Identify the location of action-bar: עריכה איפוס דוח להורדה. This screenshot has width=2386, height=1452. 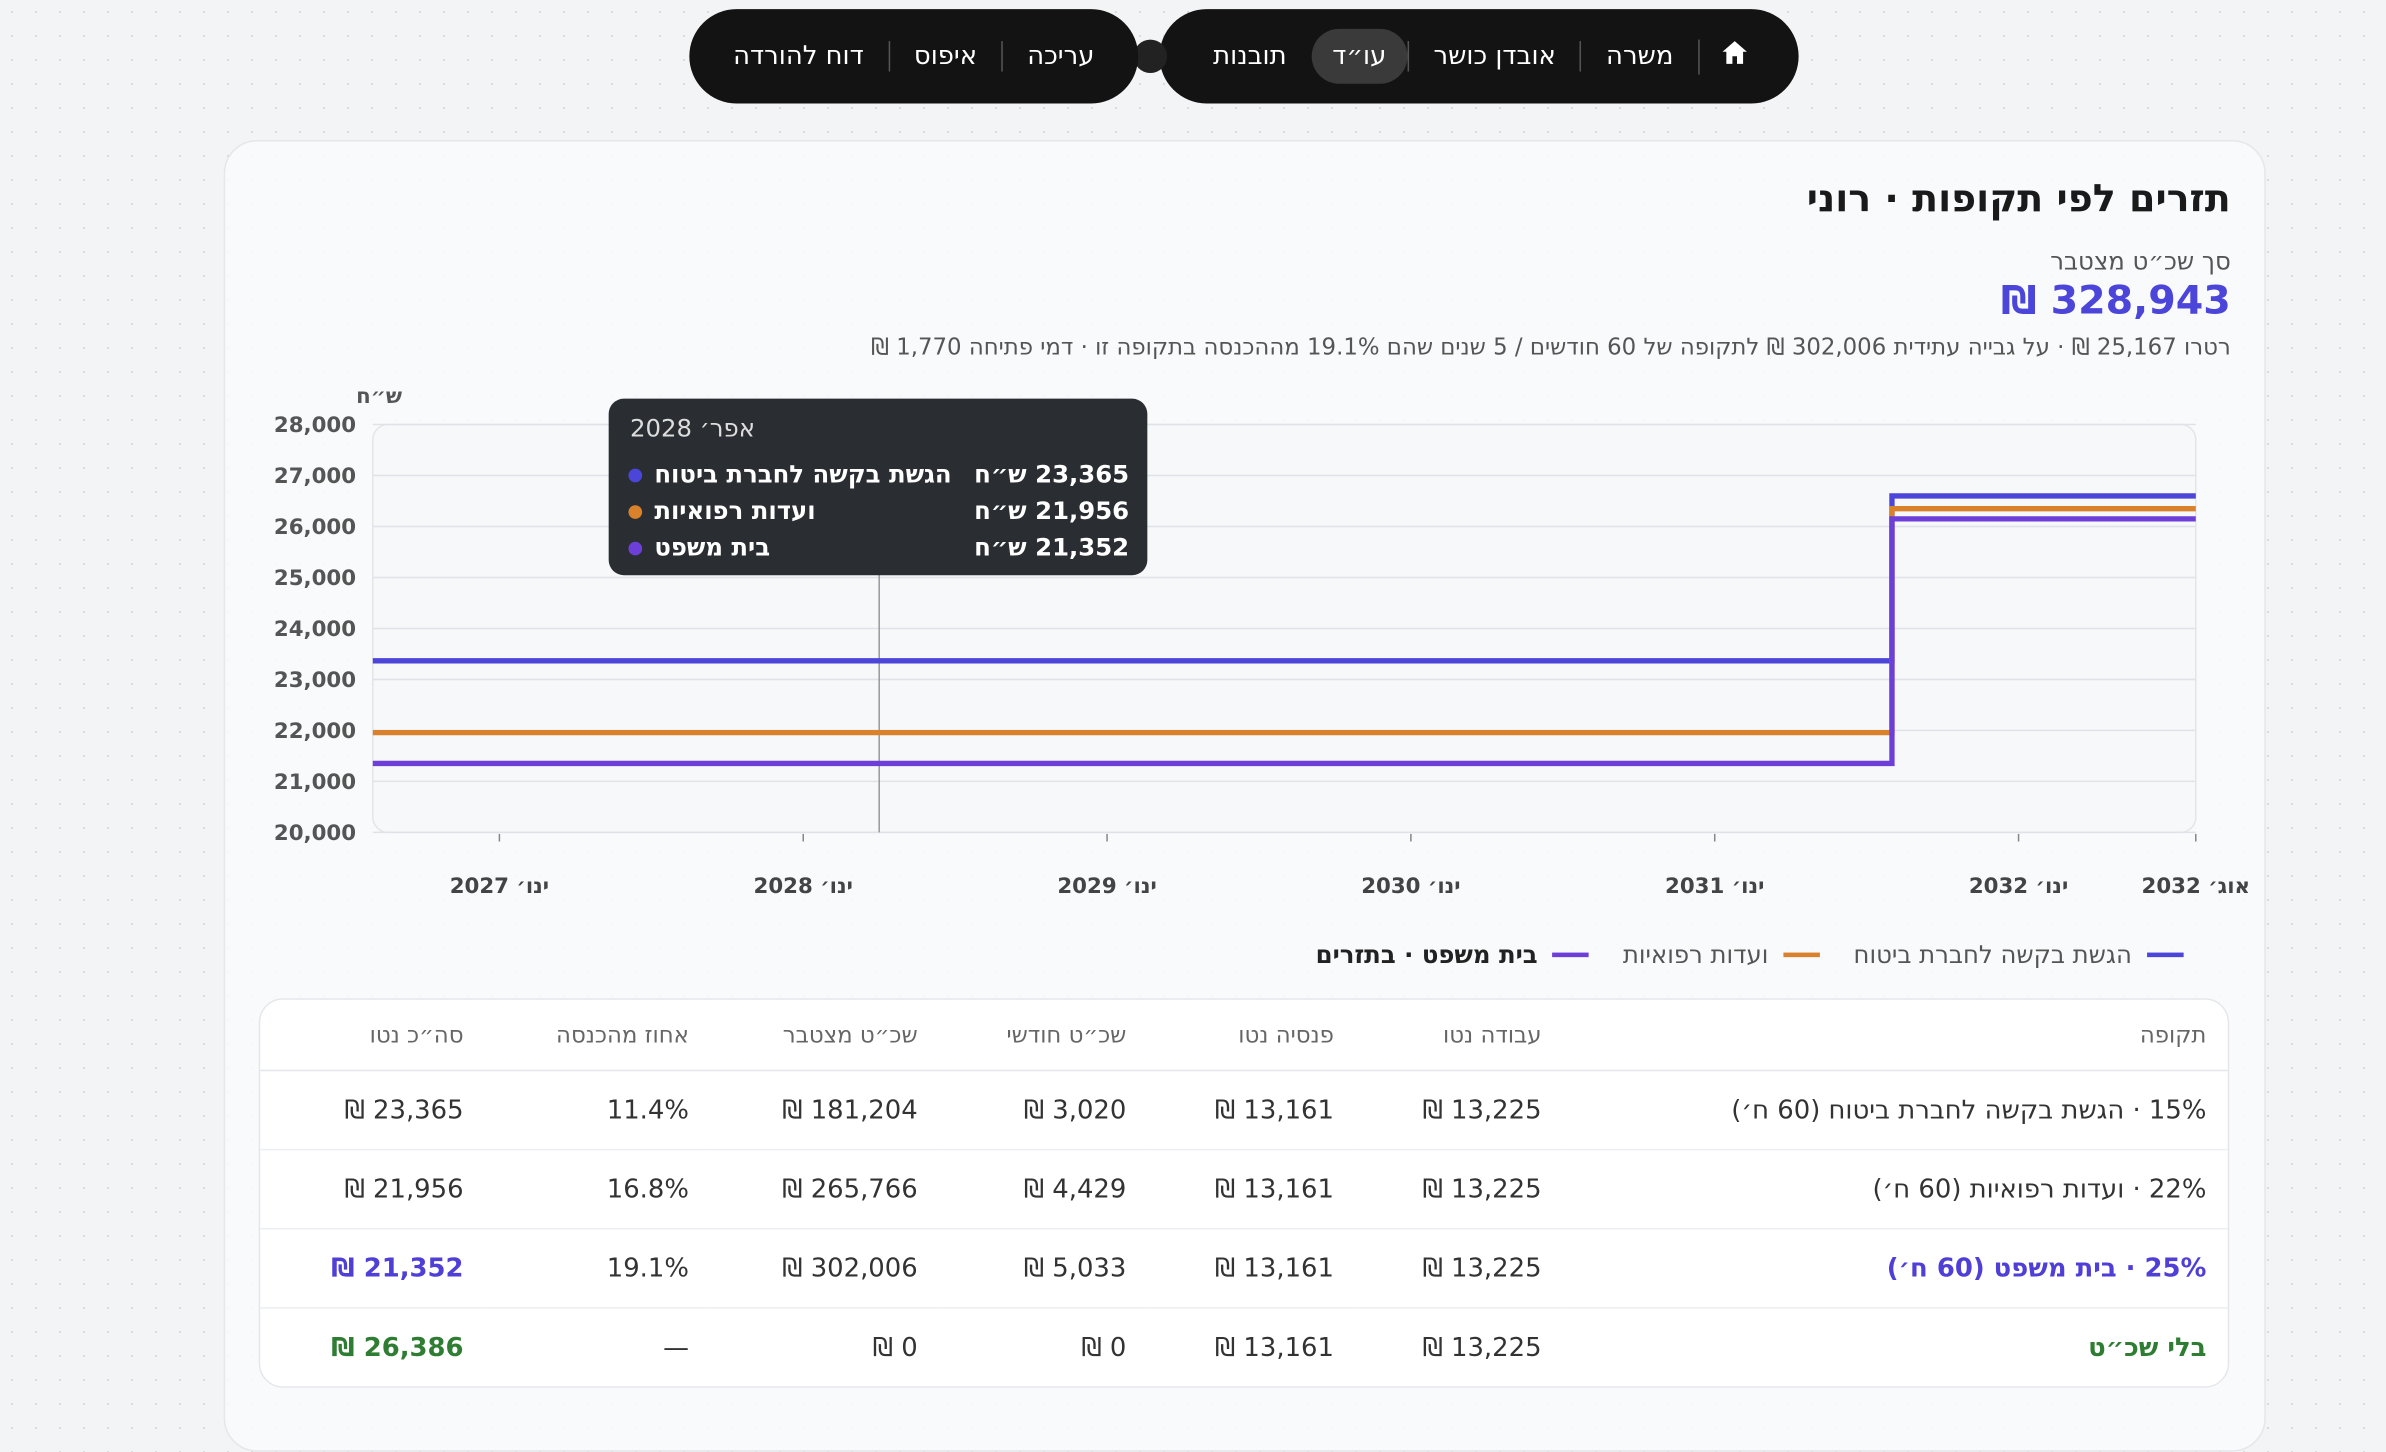
(914, 56).